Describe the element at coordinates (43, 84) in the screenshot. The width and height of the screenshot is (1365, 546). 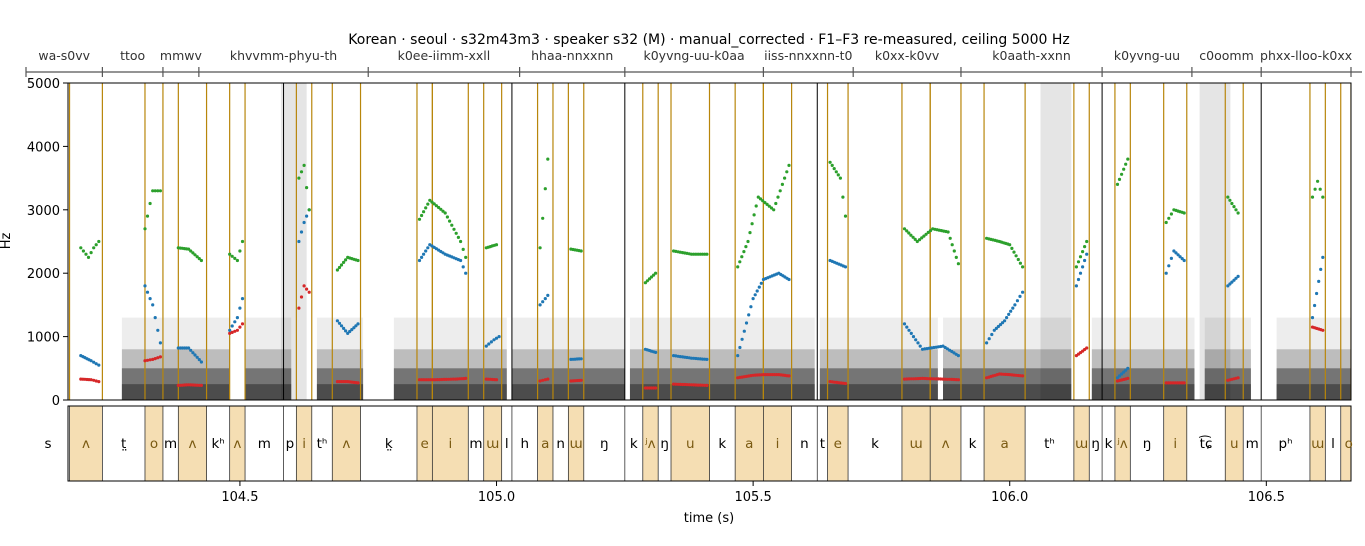
I see `y-tick-label: 5000` at that location.